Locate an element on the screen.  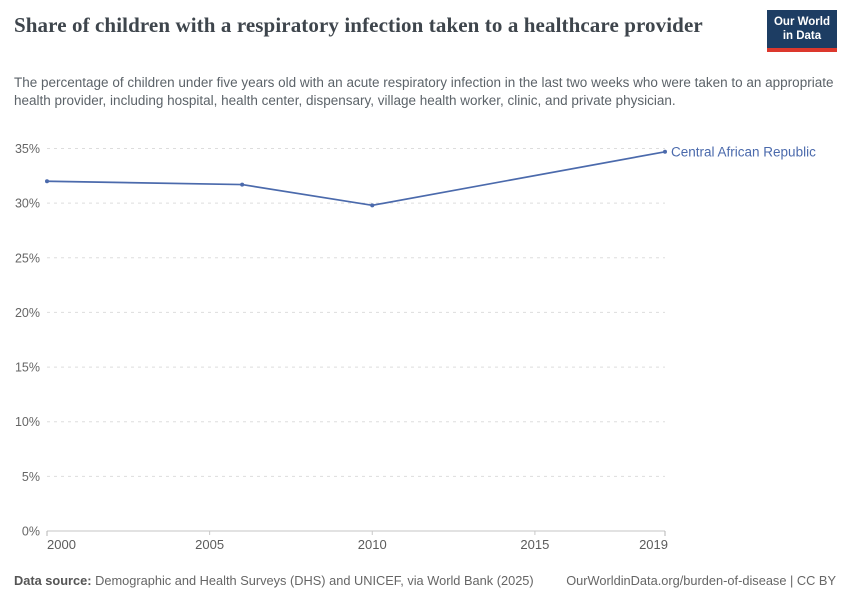
x-axis-label: 2005 is located at coordinates (209, 544).